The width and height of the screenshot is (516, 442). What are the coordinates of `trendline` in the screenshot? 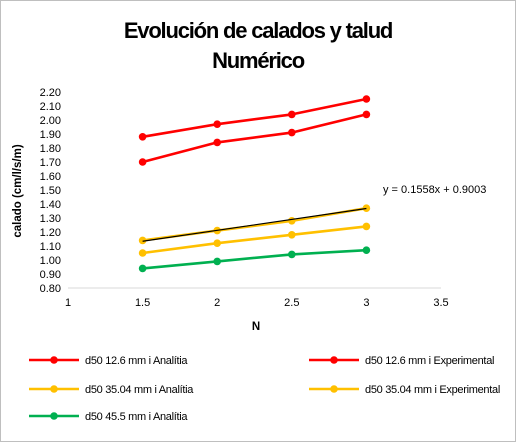 It's located at (254, 224).